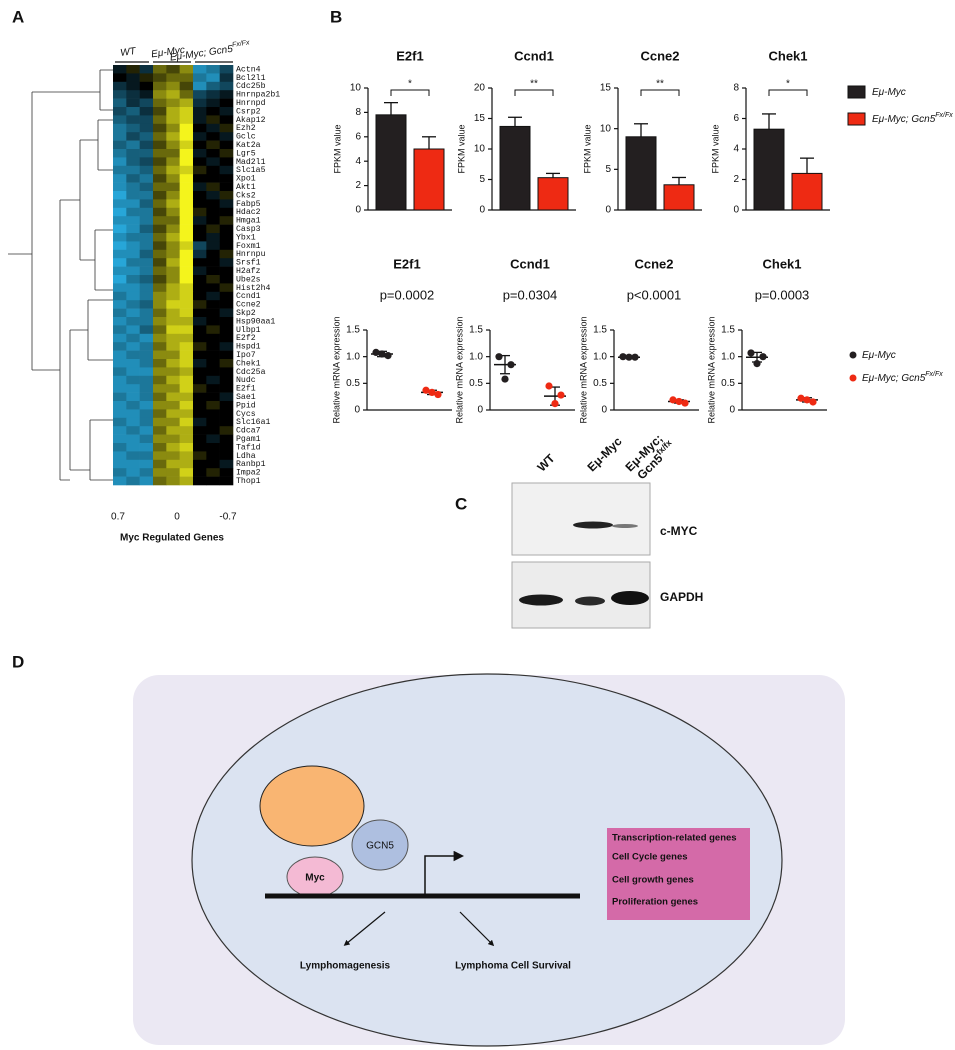 The width and height of the screenshot is (955, 1050). What do you see at coordinates (248, 296) in the screenshot?
I see `gene-label: Ccnd1` at bounding box center [248, 296].